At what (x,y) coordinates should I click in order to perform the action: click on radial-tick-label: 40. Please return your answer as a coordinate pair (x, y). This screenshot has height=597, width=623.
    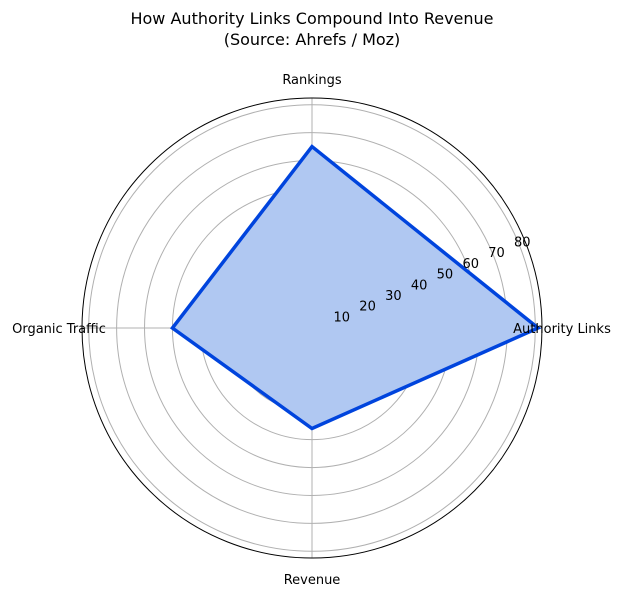
    Looking at the image, I should click on (419, 285).